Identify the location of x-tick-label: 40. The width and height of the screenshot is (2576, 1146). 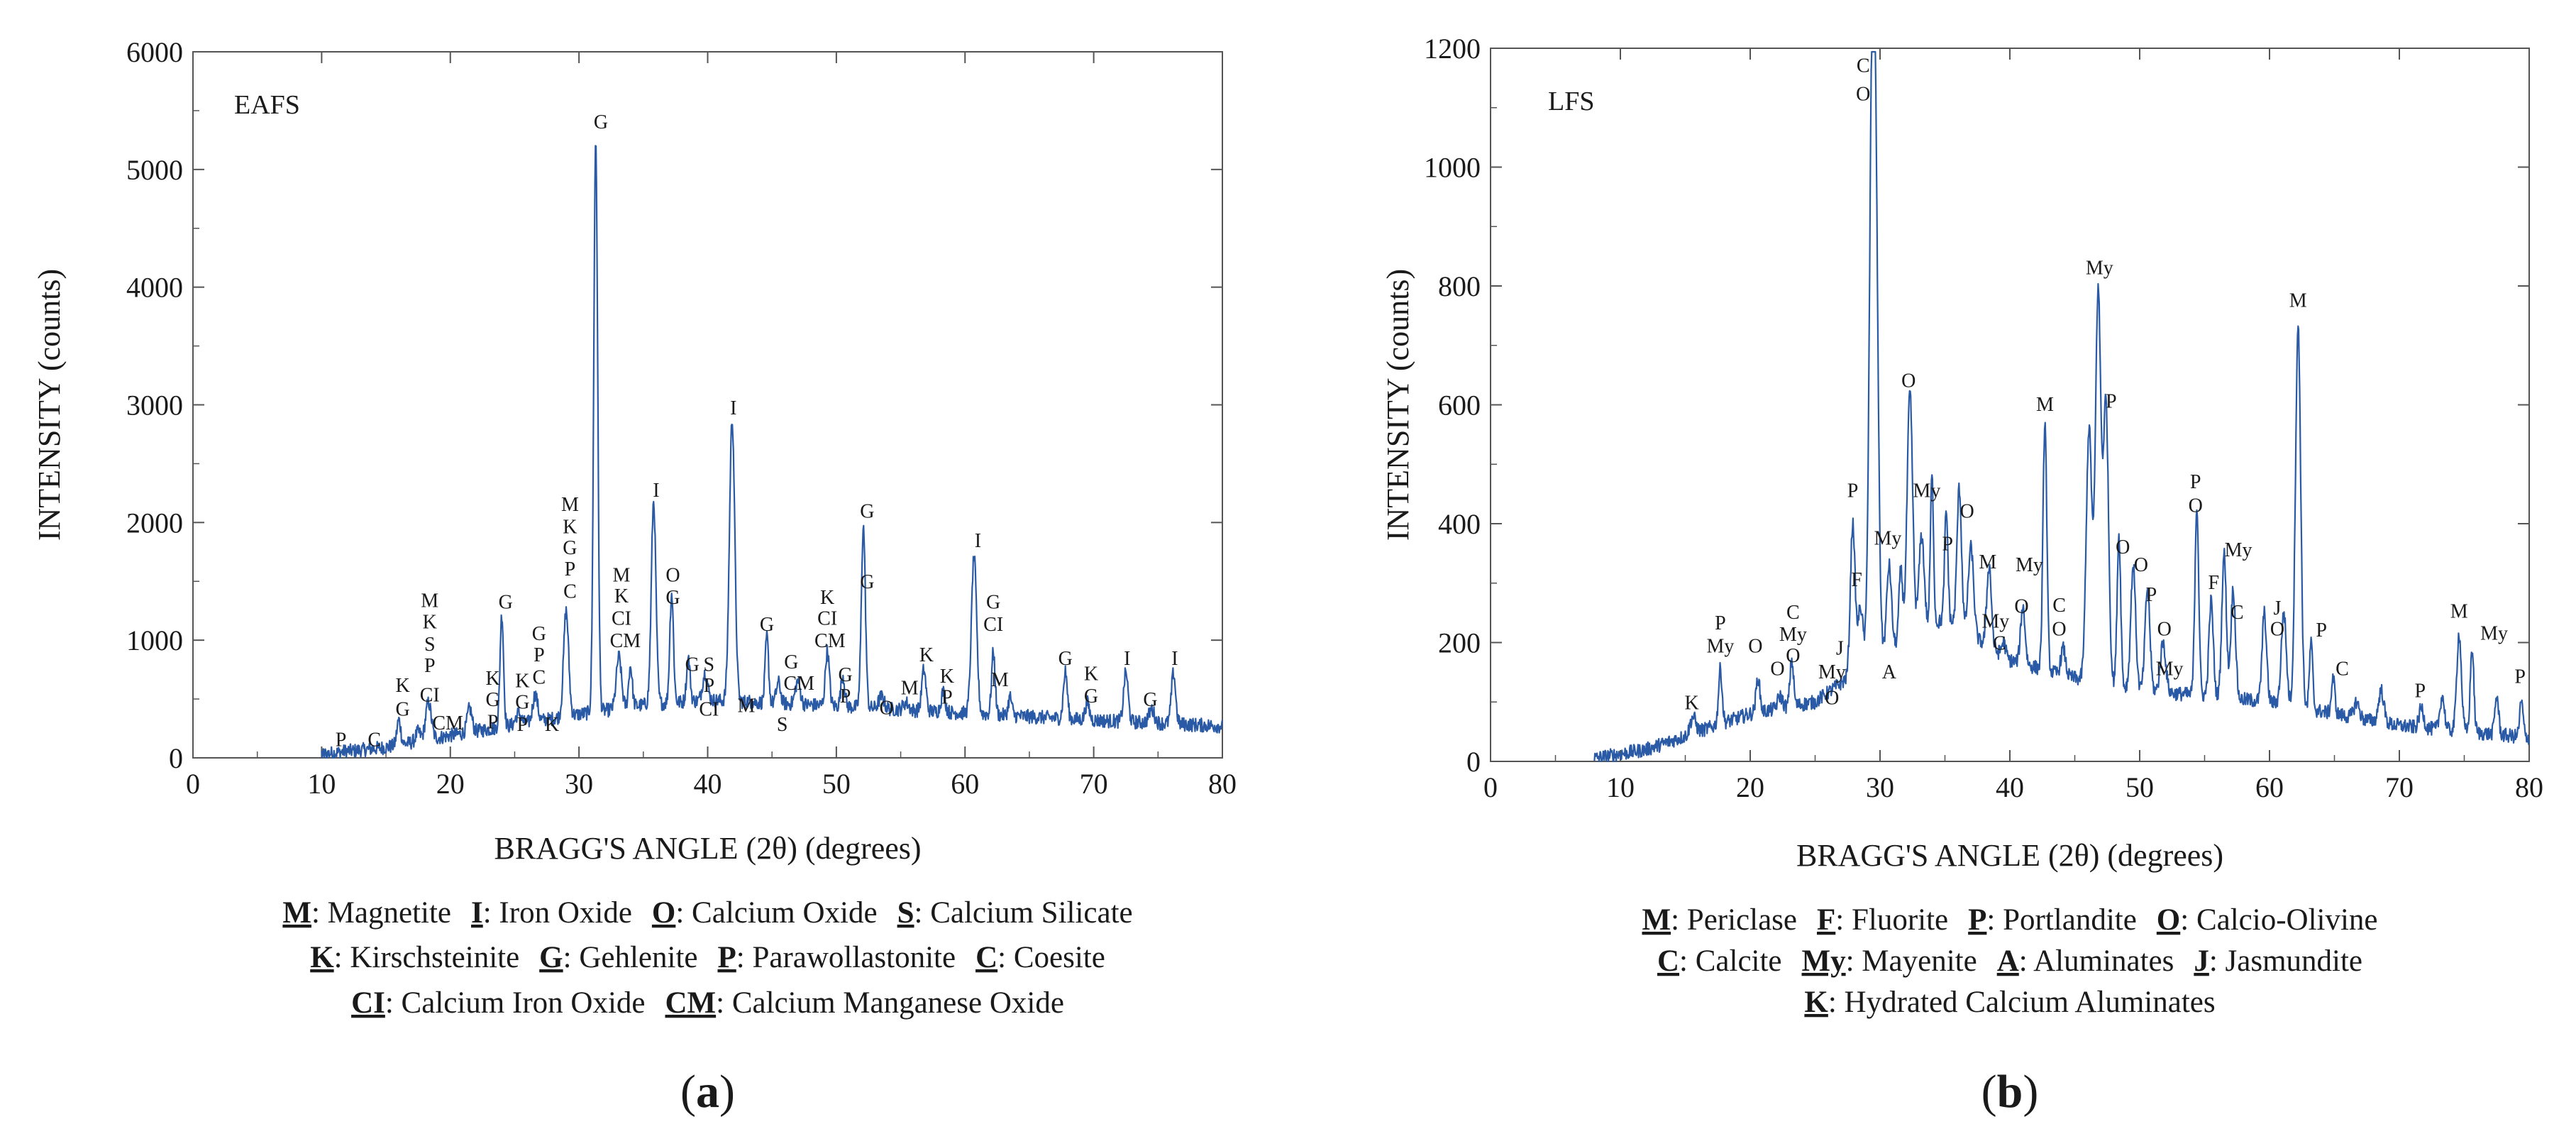
(2010, 787).